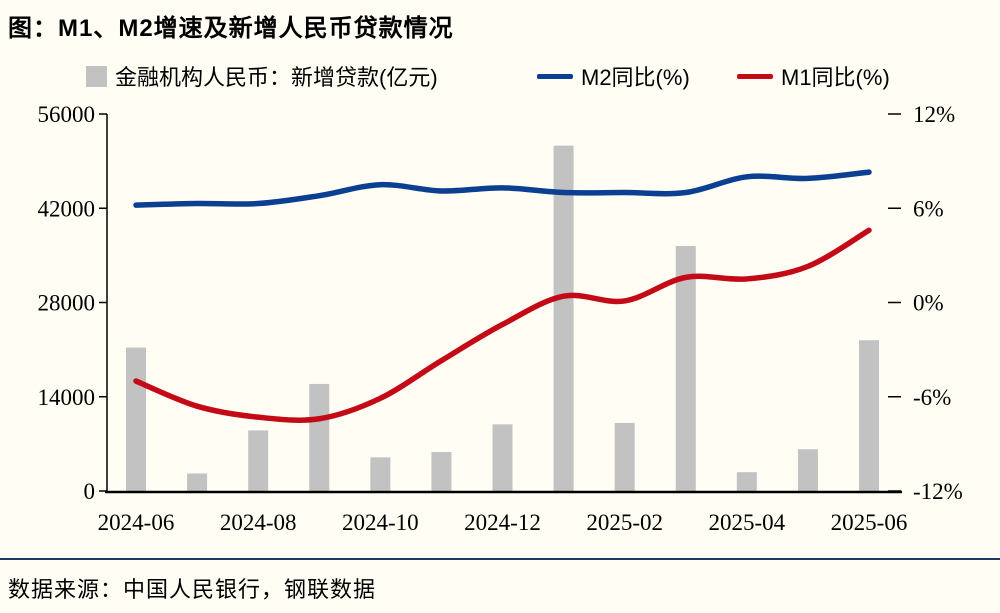  What do you see at coordinates (231, 28) in the screenshot?
I see `chart-title: 图：M1、M2增速及新增人民币贷款情况` at bounding box center [231, 28].